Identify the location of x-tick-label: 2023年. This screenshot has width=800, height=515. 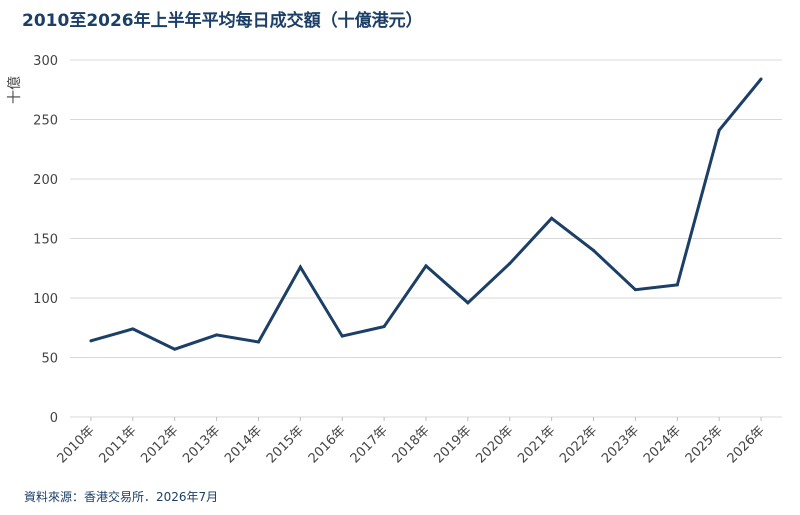
(620, 444).